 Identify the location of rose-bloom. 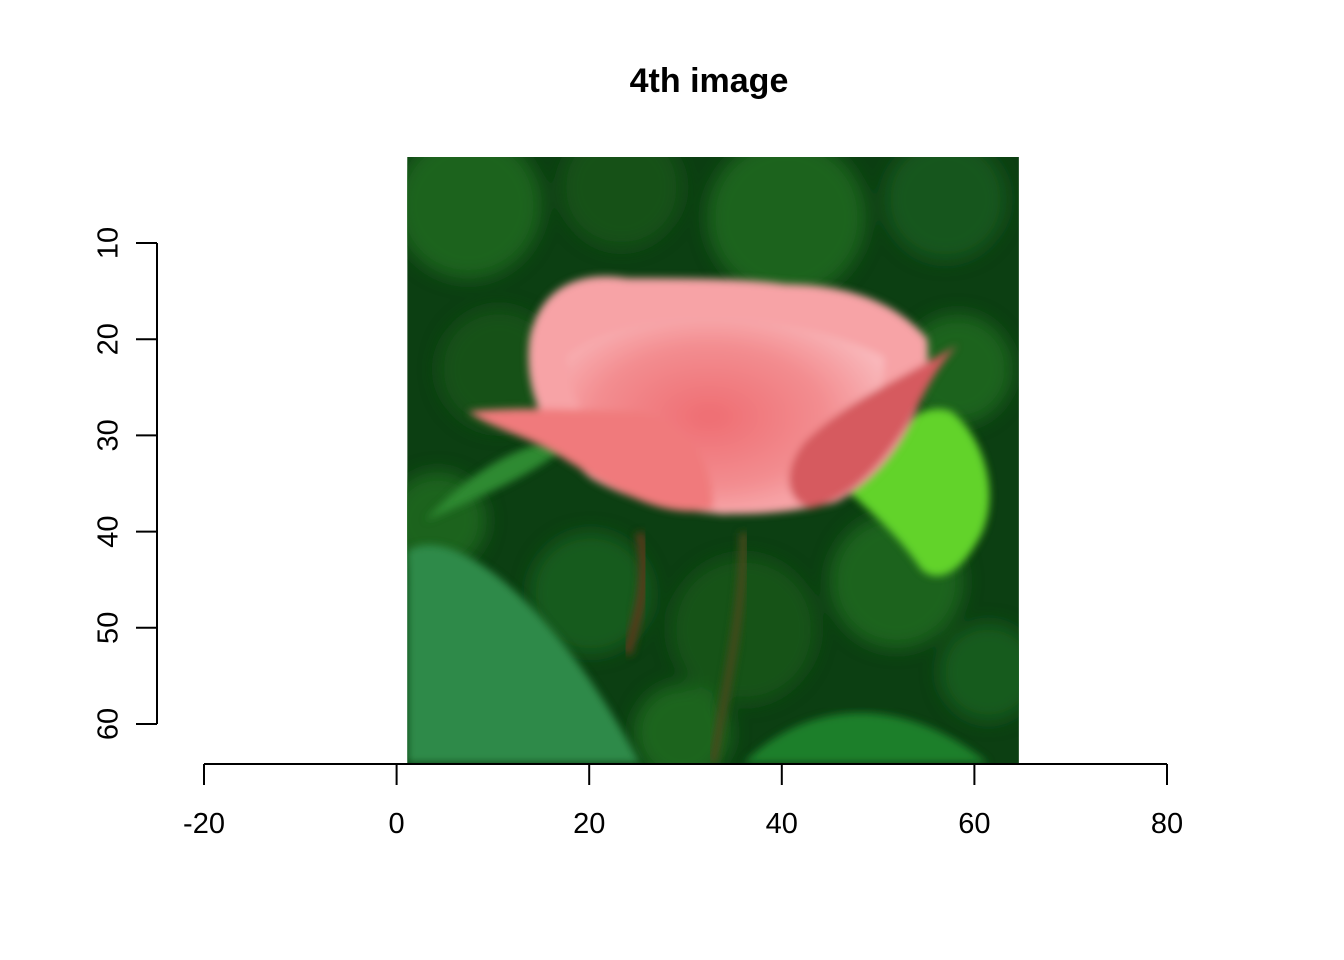
(713, 395).